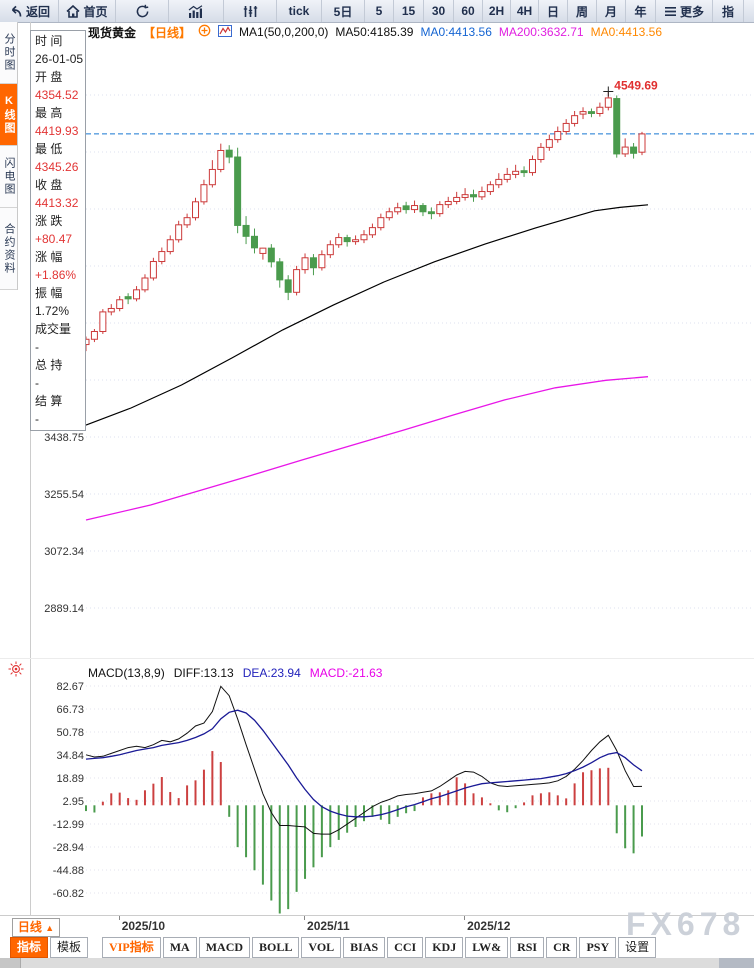  What do you see at coordinates (64, 609) in the screenshot?
I see `svg-text: 2889.14` at bounding box center [64, 609].